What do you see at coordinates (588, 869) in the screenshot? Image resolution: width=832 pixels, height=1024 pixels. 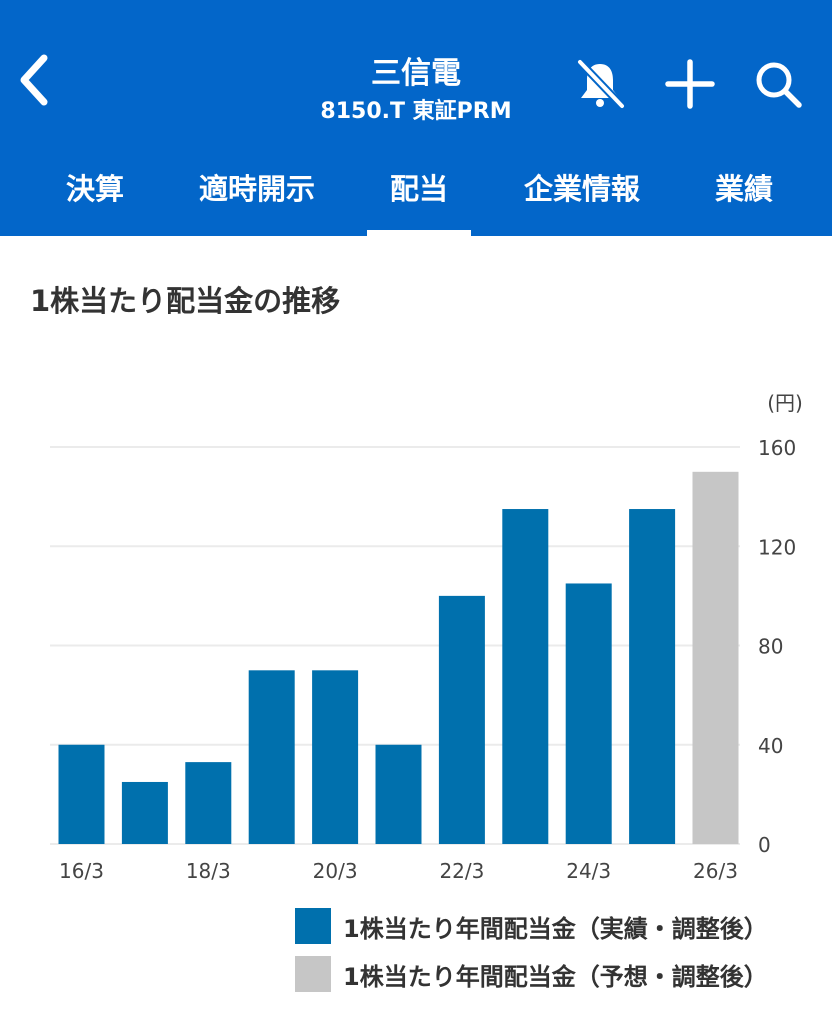 I see `x-tick-label: 24/3` at bounding box center [588, 869].